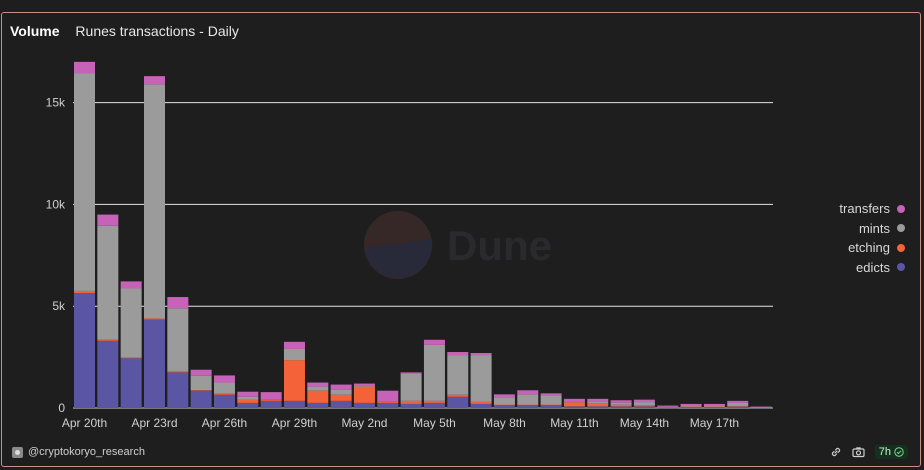 The width and height of the screenshot is (924, 470). I want to click on visualization-tab: Volume, so click(35, 31).